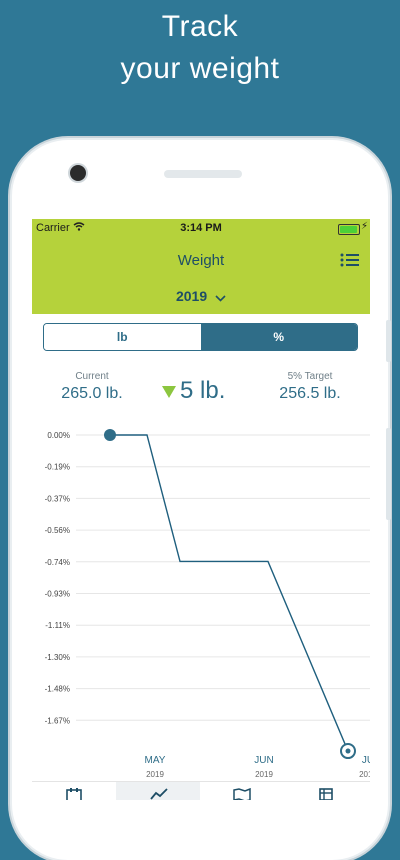 This screenshot has height=860, width=400. What do you see at coordinates (366, 760) in the screenshot?
I see `x-tick-month: JU` at bounding box center [366, 760].